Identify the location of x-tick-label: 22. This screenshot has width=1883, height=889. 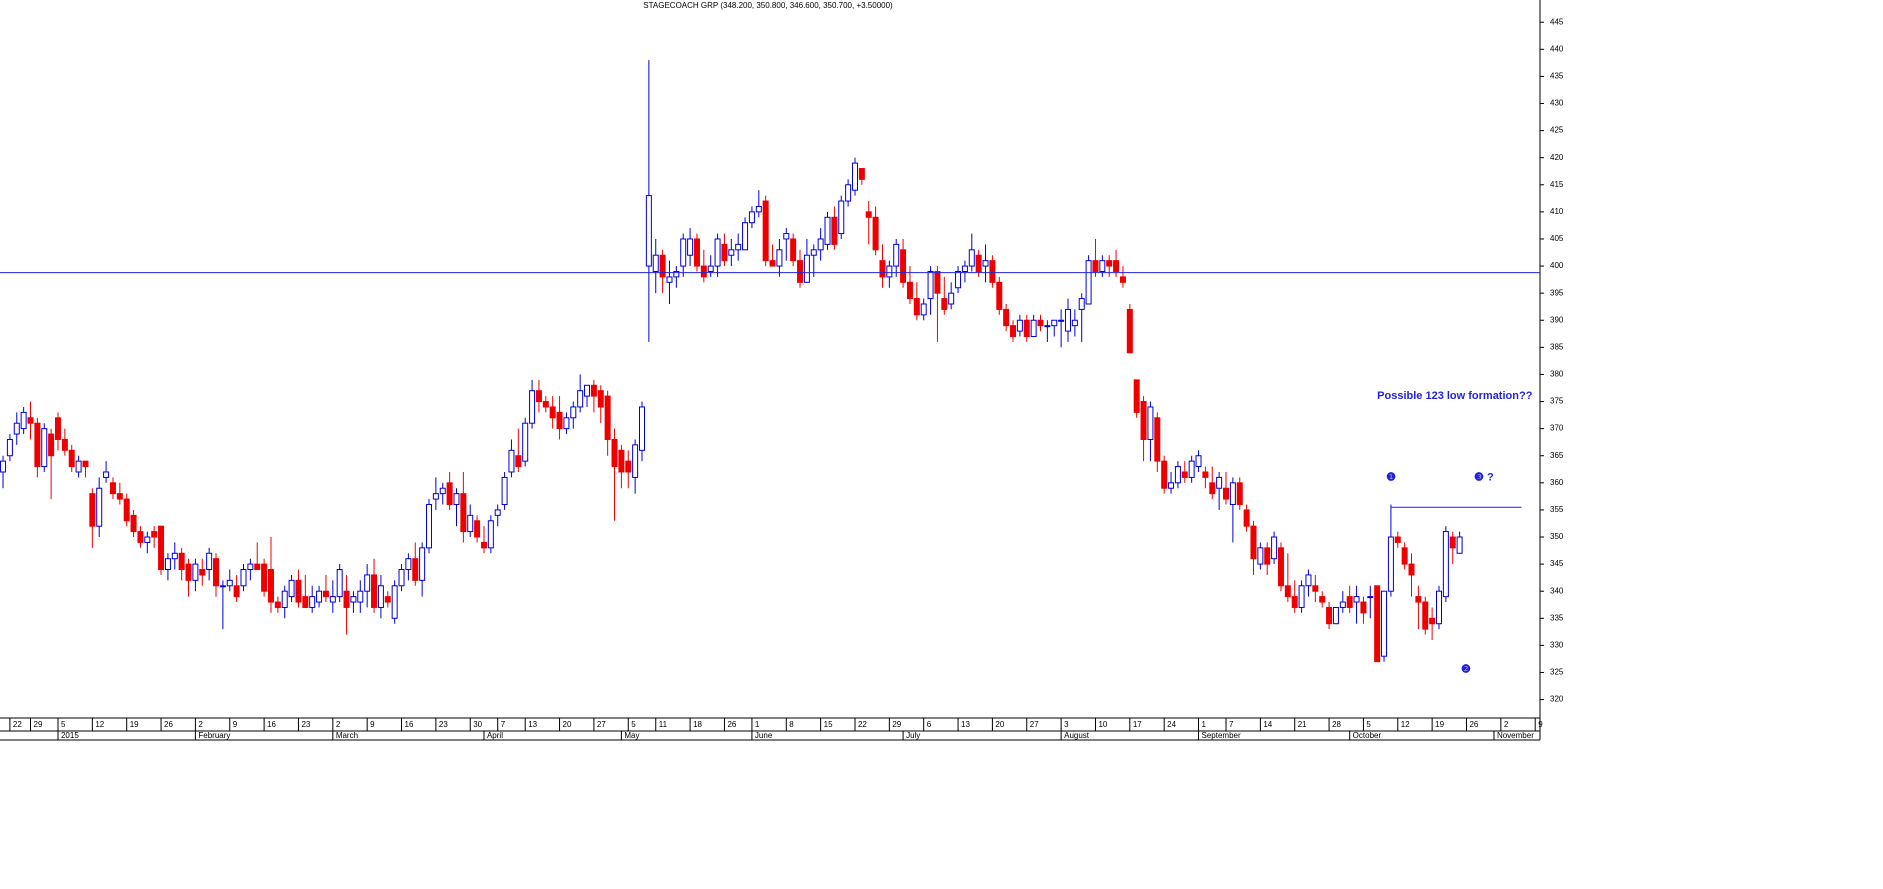
(17, 724).